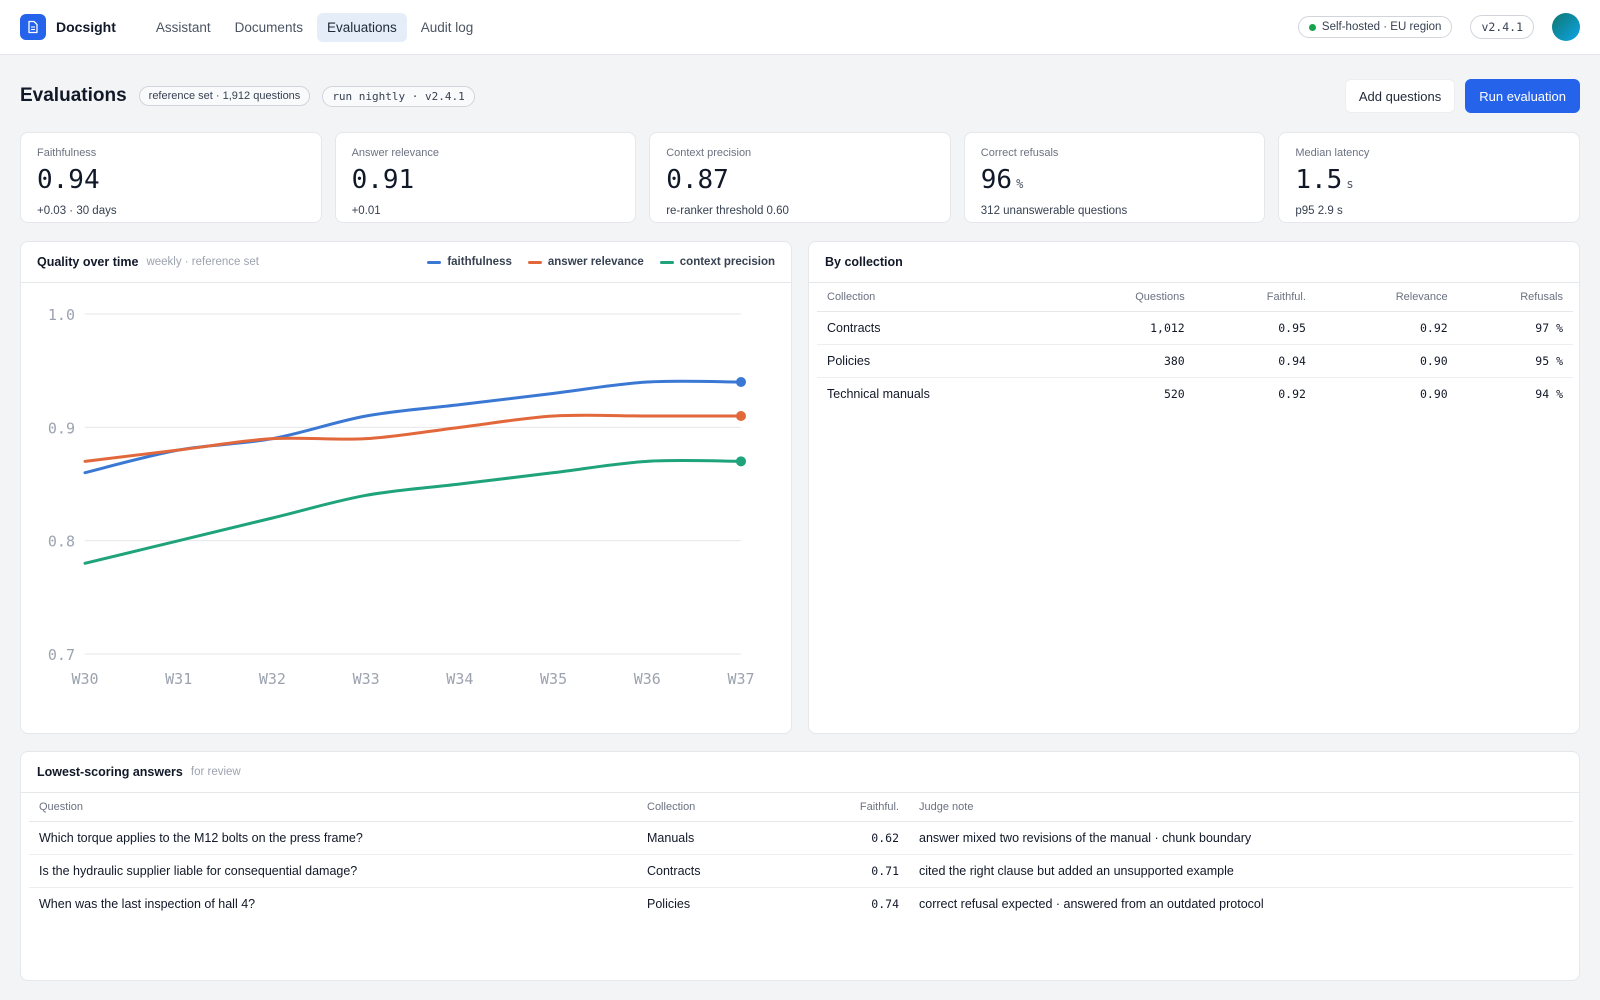 This screenshot has width=1600, height=1000. I want to click on status-dot-icon, so click(1312, 27).